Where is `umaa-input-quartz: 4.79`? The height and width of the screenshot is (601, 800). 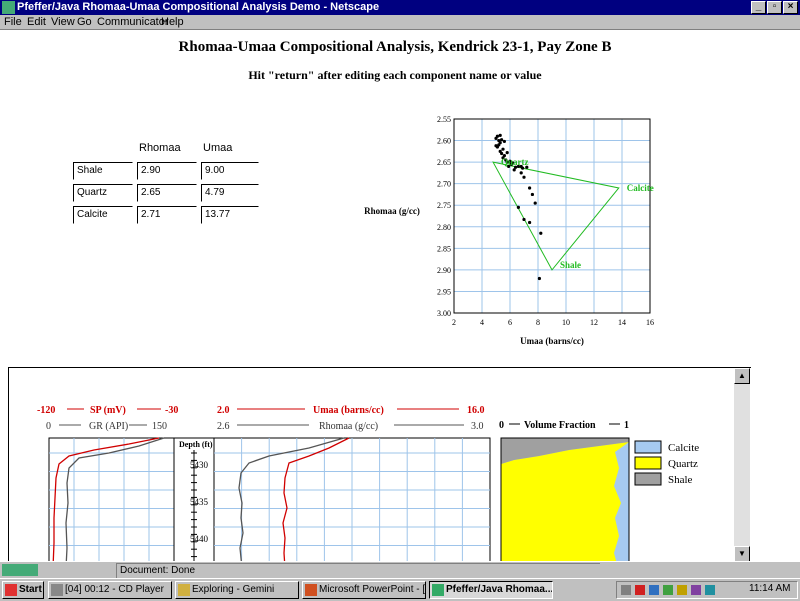
umaa-input-quartz: 4.79 is located at coordinates (230, 193).